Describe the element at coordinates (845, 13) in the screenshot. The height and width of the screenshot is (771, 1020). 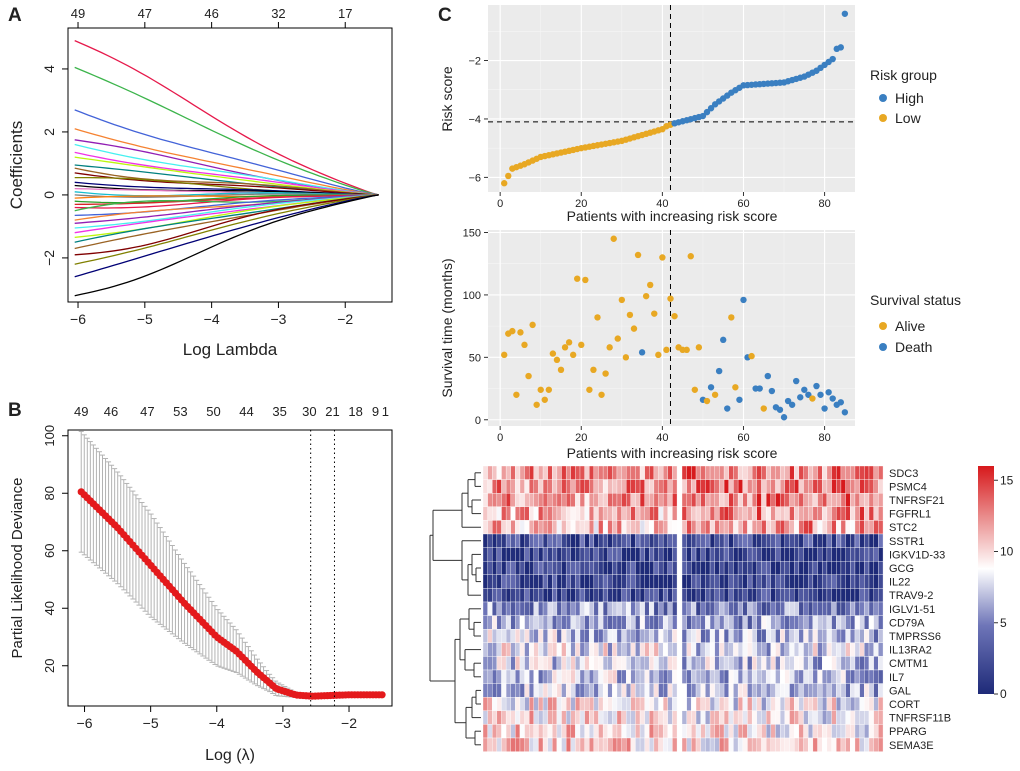
I see `risk-point` at that location.